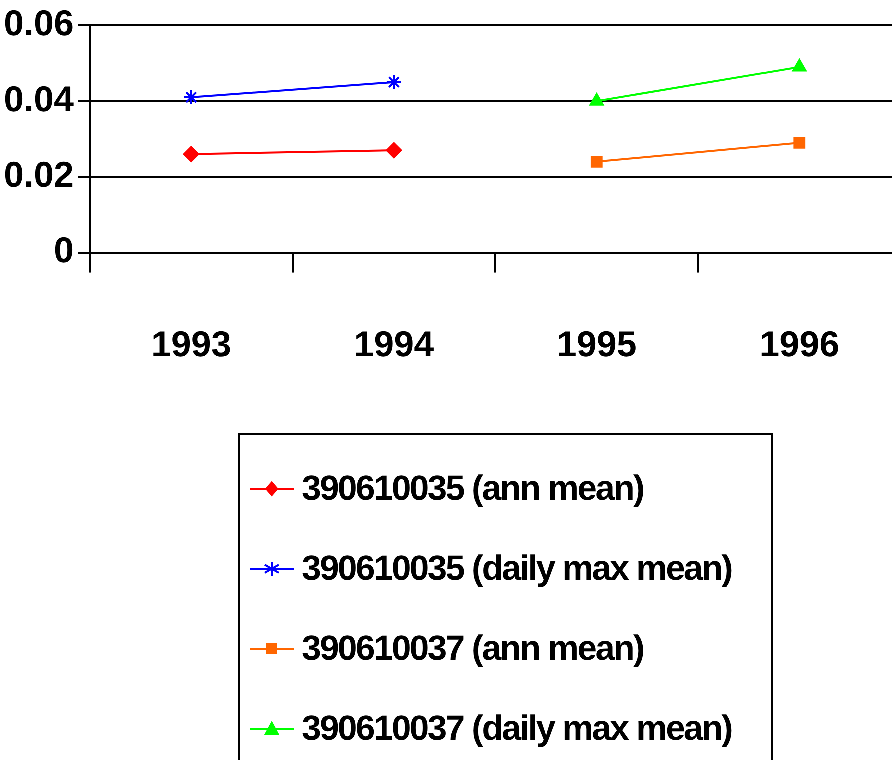  Describe the element at coordinates (517, 569) in the screenshot. I see `legend-label: 390610035 (daily max mean)` at that location.